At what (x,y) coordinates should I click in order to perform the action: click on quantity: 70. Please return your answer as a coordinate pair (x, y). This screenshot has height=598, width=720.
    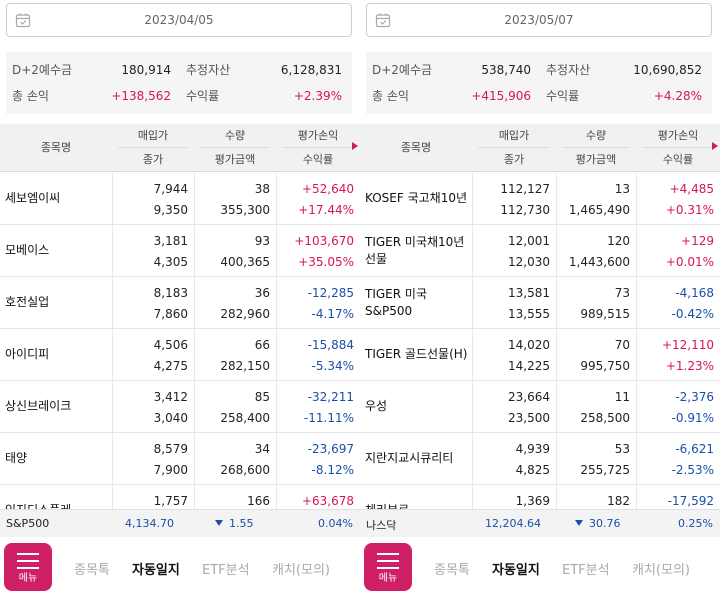
    Looking at the image, I should click on (622, 345).